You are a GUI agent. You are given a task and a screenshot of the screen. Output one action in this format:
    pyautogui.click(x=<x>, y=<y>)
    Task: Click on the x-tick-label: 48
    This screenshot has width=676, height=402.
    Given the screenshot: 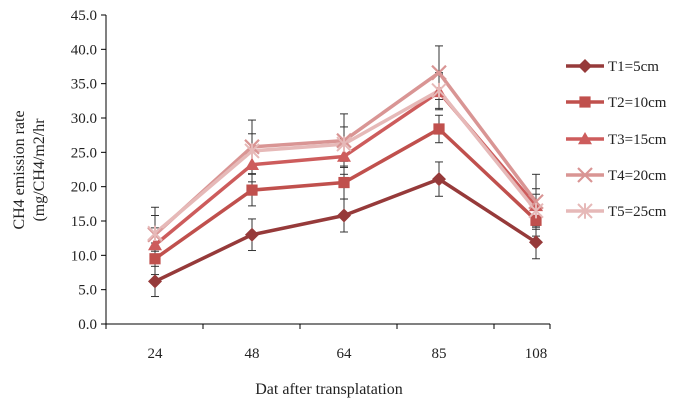 What is the action you would take?
    pyautogui.click(x=252, y=354)
    